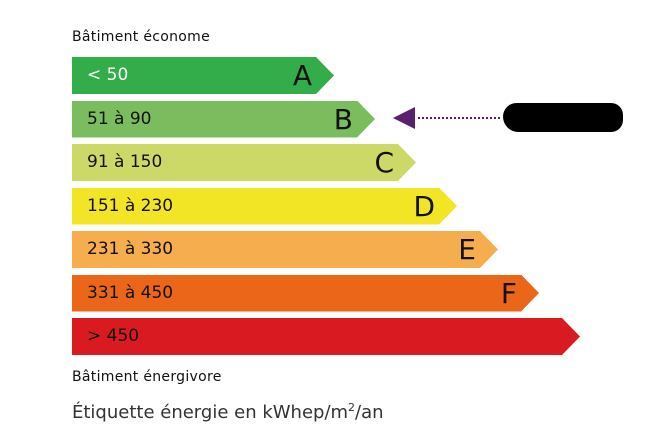 Image resolution: width=667 pixels, height=441 pixels. I want to click on class-range: > 450, so click(113, 336).